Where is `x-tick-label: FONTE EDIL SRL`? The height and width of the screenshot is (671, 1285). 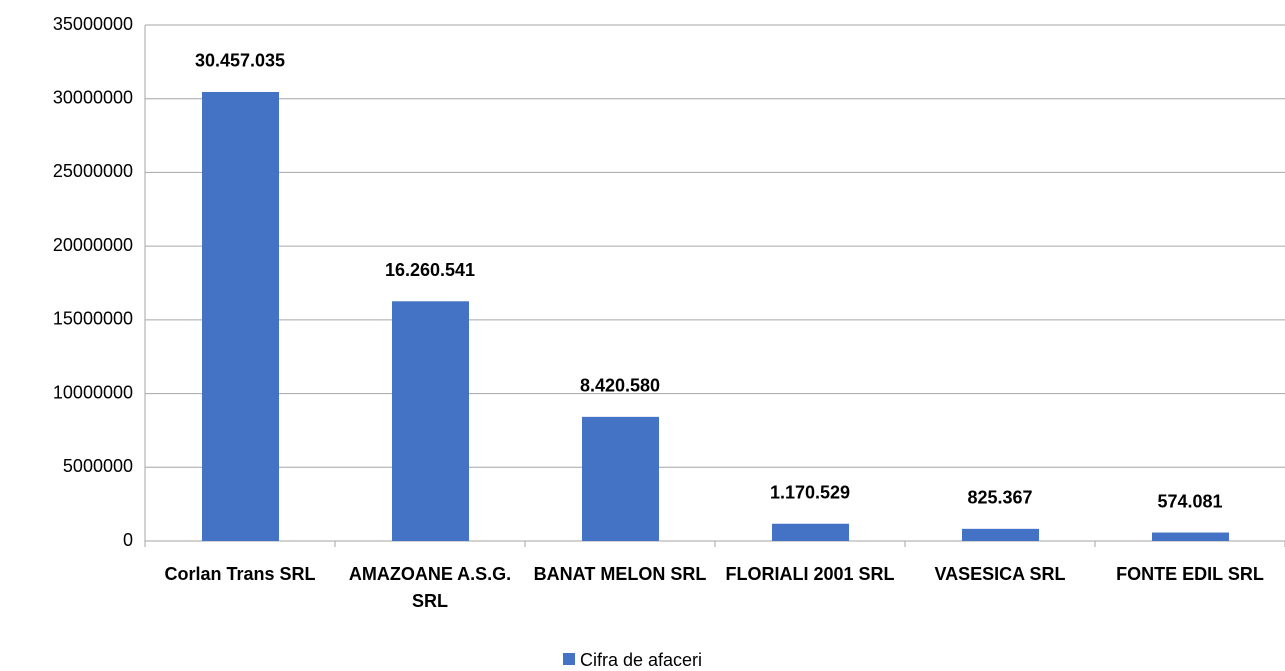
x-tick-label: FONTE EDIL SRL is located at coordinates (1190, 574).